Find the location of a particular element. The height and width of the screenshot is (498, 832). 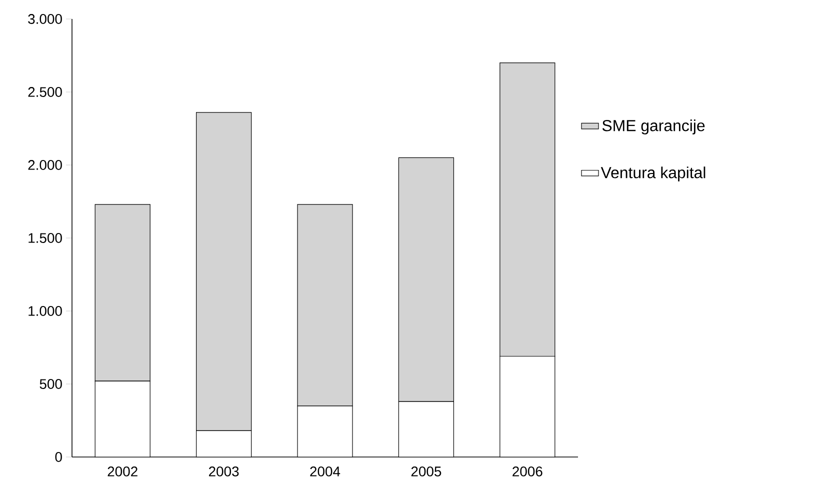

x-tick-label: 2002 is located at coordinates (123, 471).